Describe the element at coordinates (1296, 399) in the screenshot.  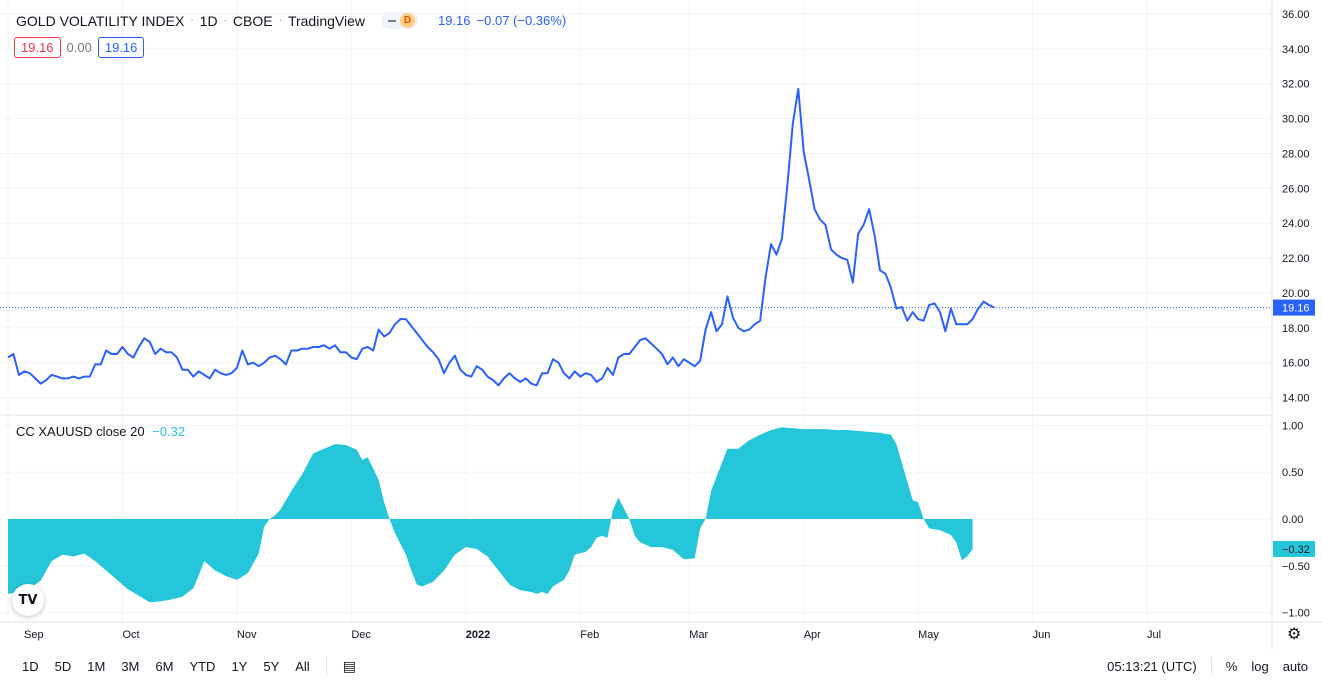
I see `price-tick-label: 14.00` at that location.